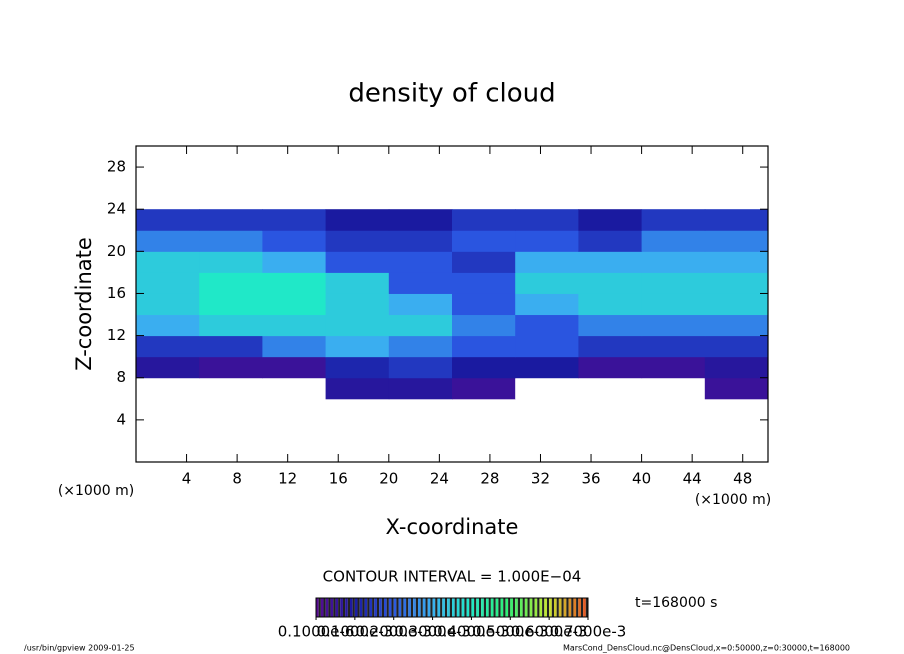 This screenshot has height=654, width=904. I want to click on y-unit: (×1000 m), so click(96, 491).